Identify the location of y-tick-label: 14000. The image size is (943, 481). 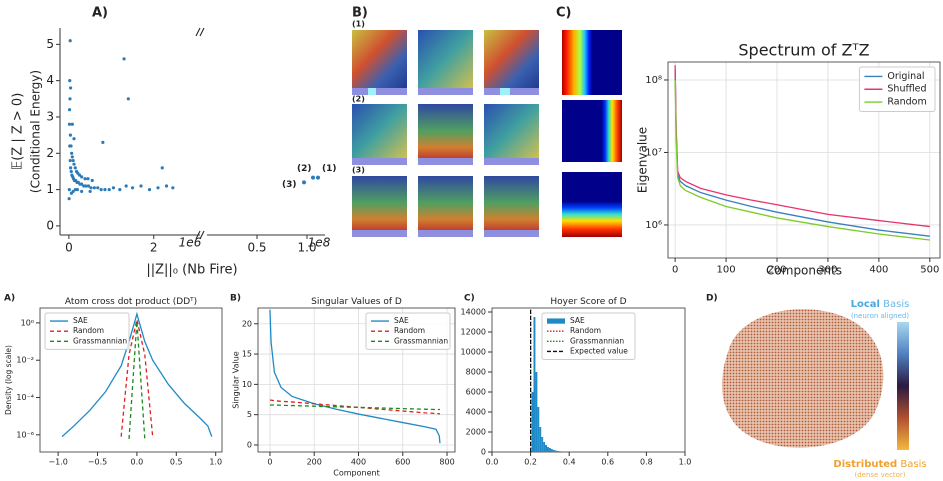
(473, 312).